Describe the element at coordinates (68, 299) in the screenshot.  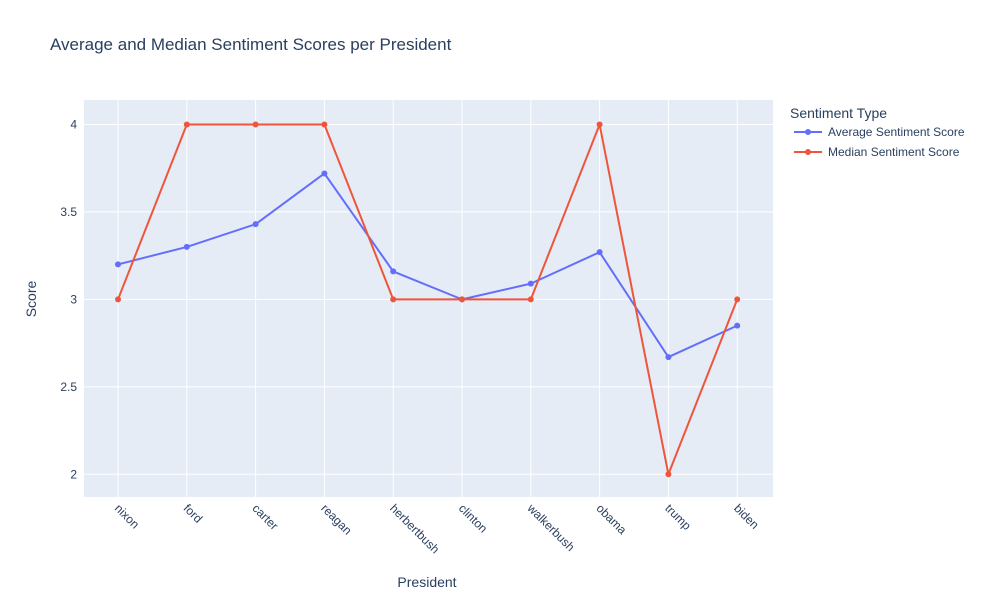
I see `y-tick-labels: 2 2.5 3 3.5 4` at that location.